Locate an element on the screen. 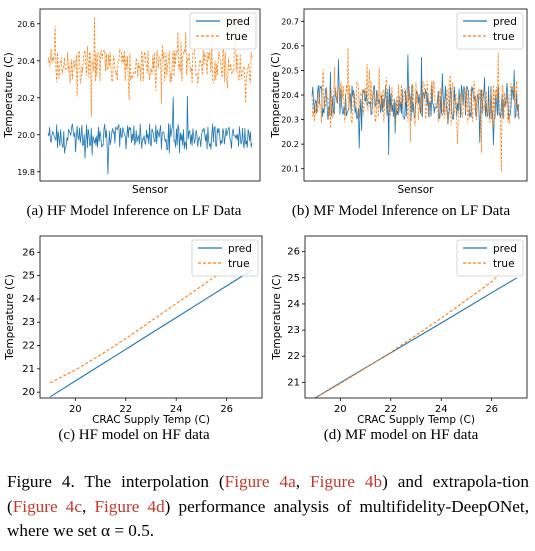 The height and width of the screenshot is (551, 535). y-tick-label: 20.7 is located at coordinates (290, 21).